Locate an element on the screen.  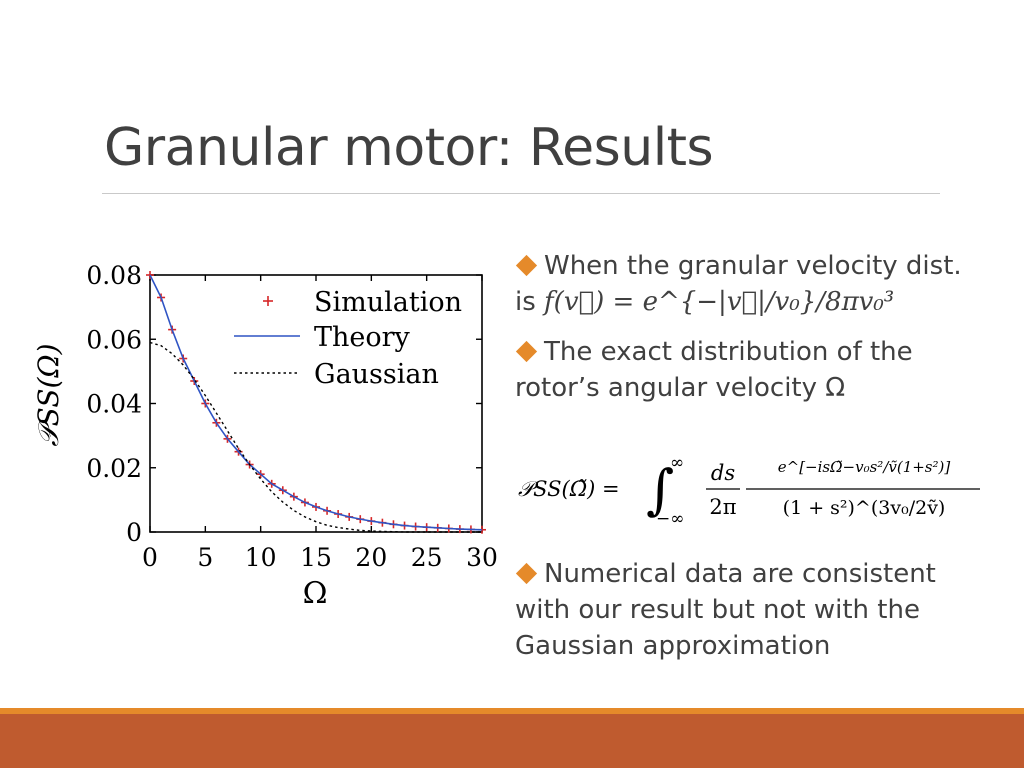
footer-accent-line is located at coordinates (512, 711).